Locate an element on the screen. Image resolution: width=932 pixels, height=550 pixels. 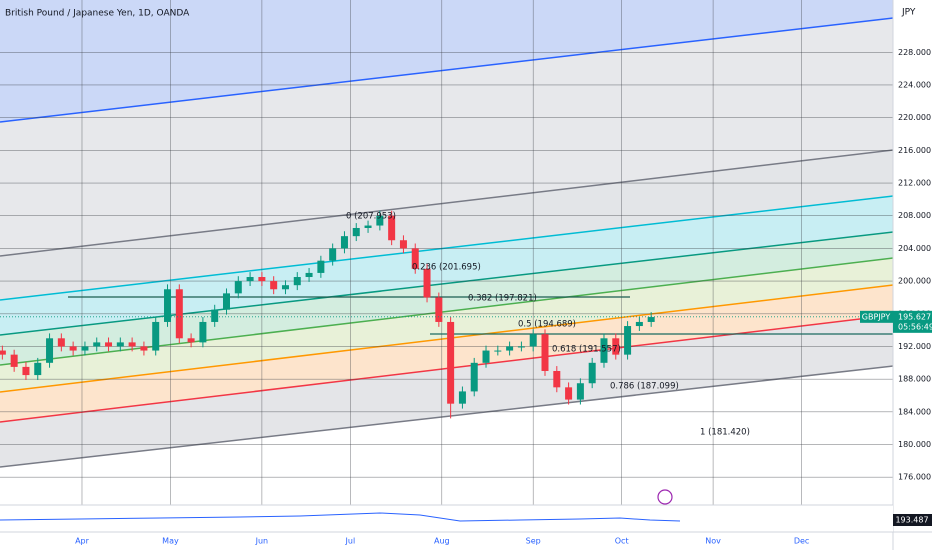
y-tick-label: 184.000 is located at coordinates (914, 411).